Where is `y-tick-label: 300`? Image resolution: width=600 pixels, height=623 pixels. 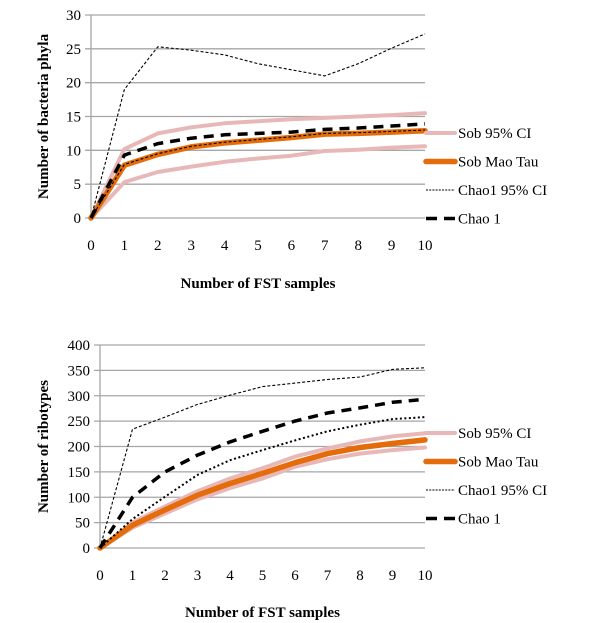
y-tick-label: 300 is located at coordinates (79, 397).